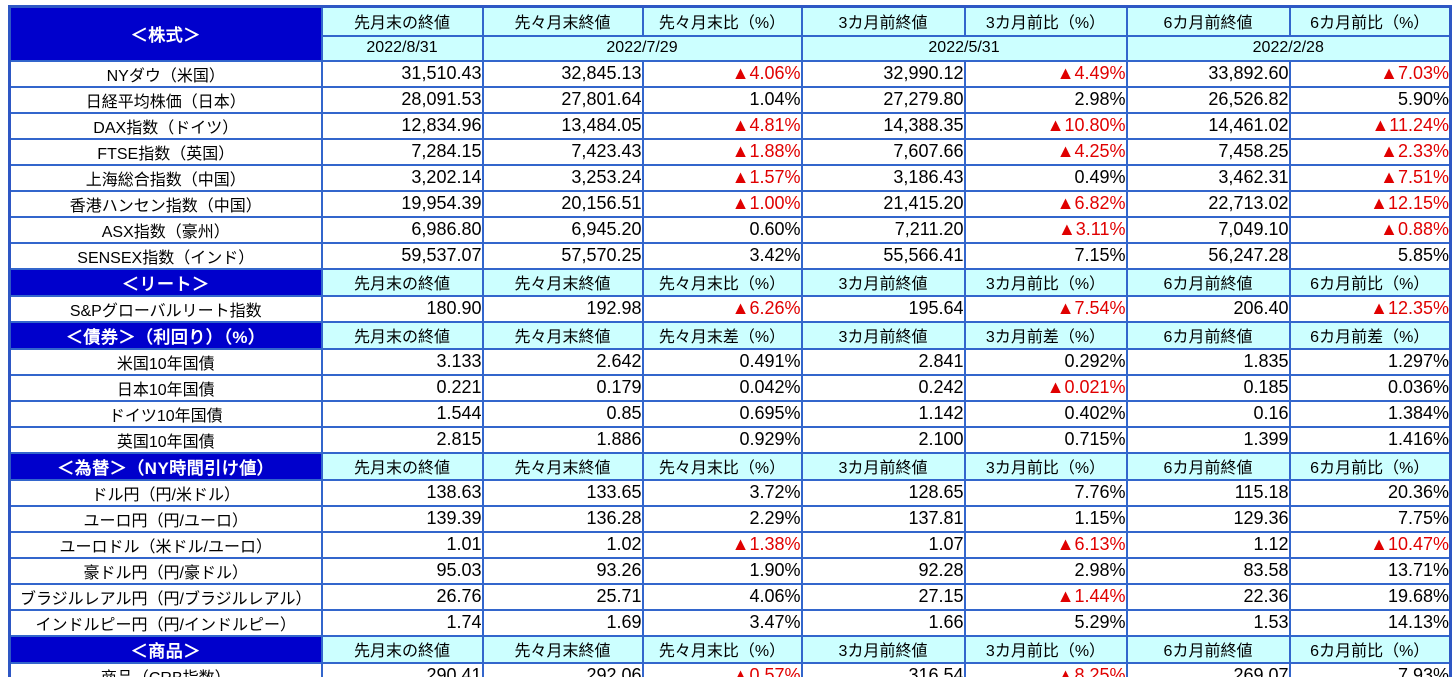 This screenshot has width=1456, height=677. What do you see at coordinates (1208, 73) in the screenshot?
I see `value-cell: 33,892.60` at bounding box center [1208, 73].